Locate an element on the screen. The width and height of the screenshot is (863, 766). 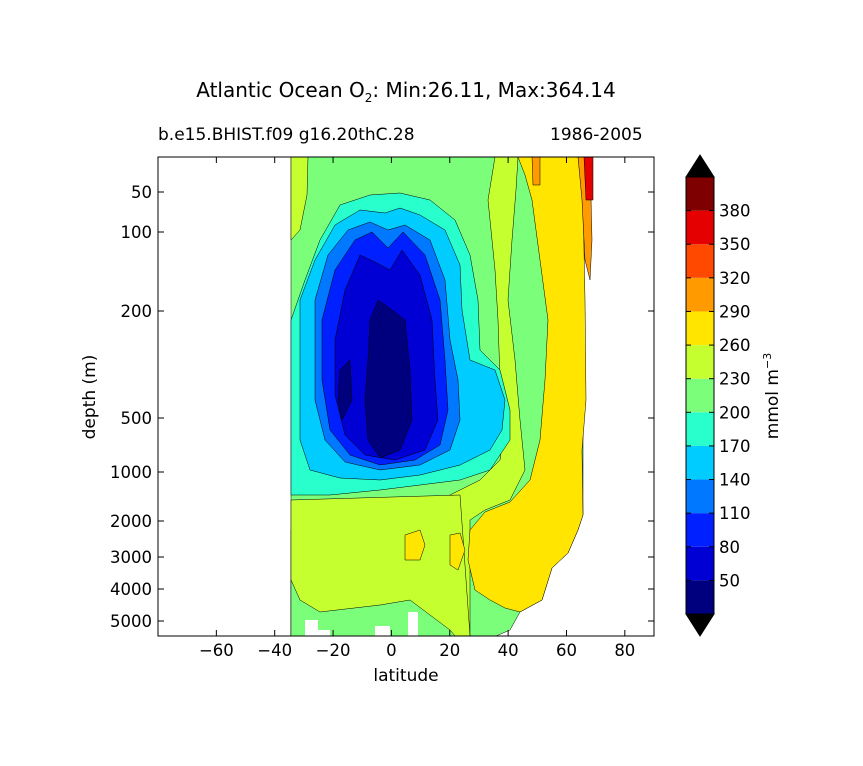
colorbar-tick-label: 200 is located at coordinates (735, 412).